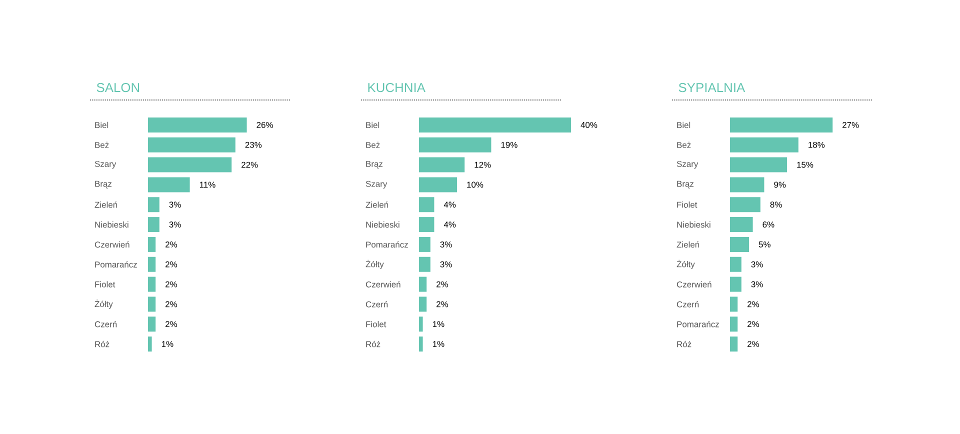 This screenshot has height=434, width=960. What do you see at coordinates (780, 185) in the screenshot?
I see `data-label: 9%` at bounding box center [780, 185].